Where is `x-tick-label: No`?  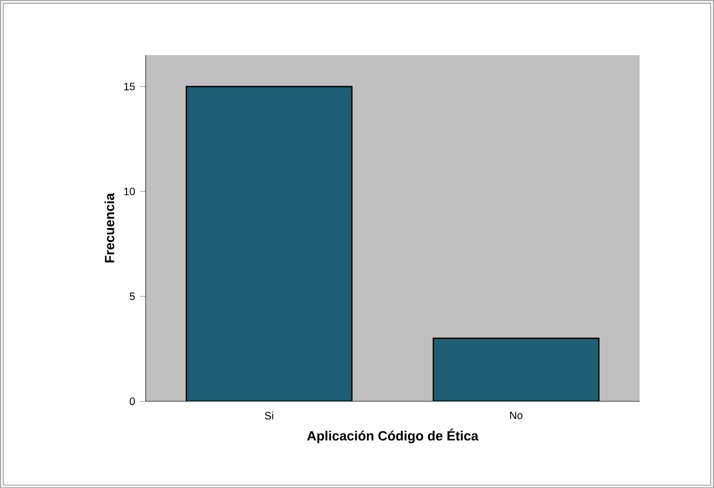
x-tick-label: No is located at coordinates (516, 415).